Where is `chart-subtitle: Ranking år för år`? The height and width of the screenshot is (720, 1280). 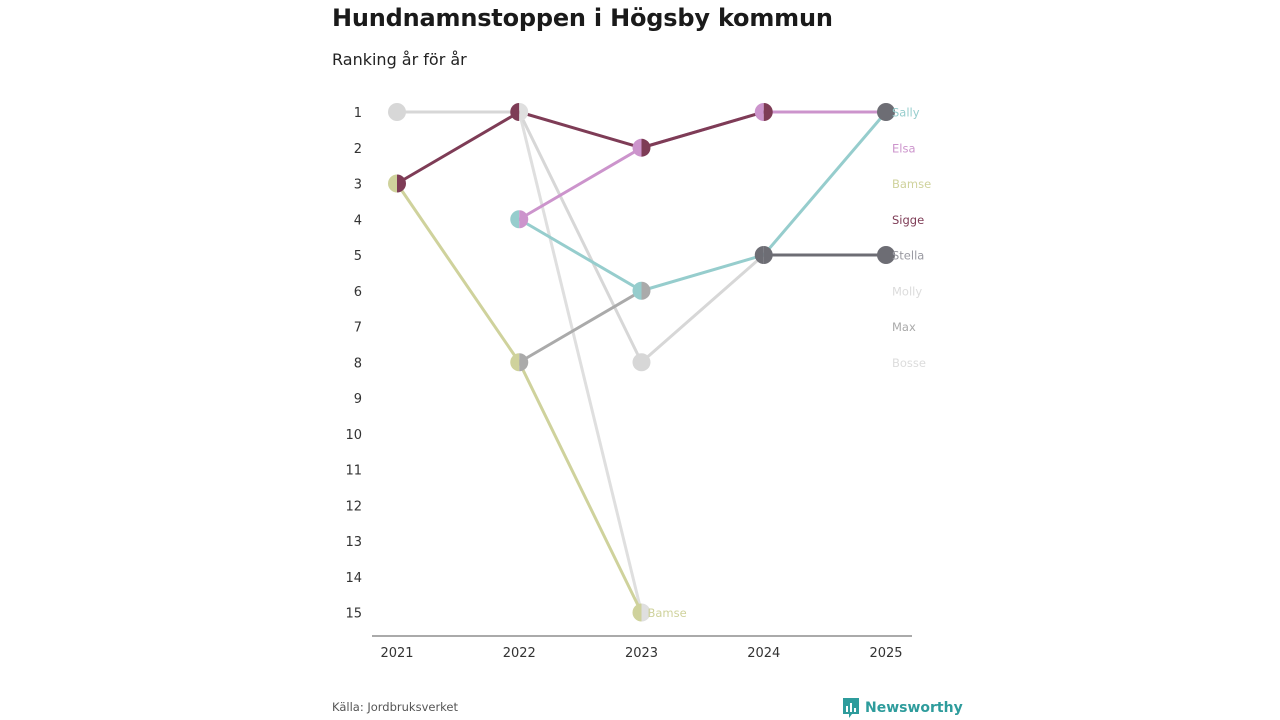 chart-subtitle: Ranking år för år is located at coordinates (399, 59).